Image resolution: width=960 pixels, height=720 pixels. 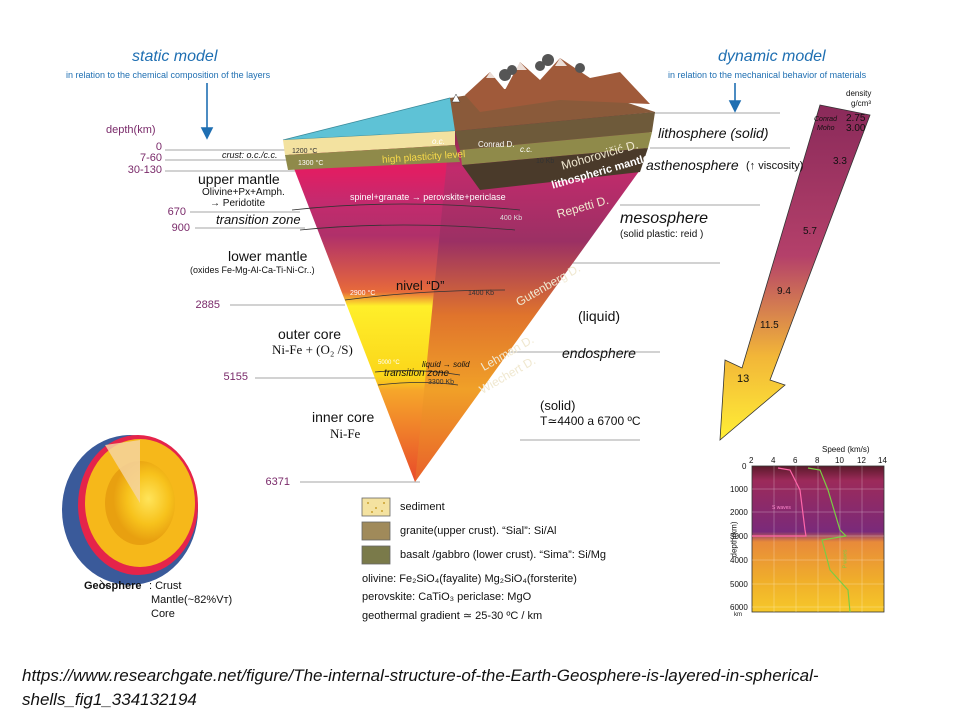 What do you see at coordinates (372, 157) in the screenshot?
I see `crust-layer` at bounding box center [372, 157].